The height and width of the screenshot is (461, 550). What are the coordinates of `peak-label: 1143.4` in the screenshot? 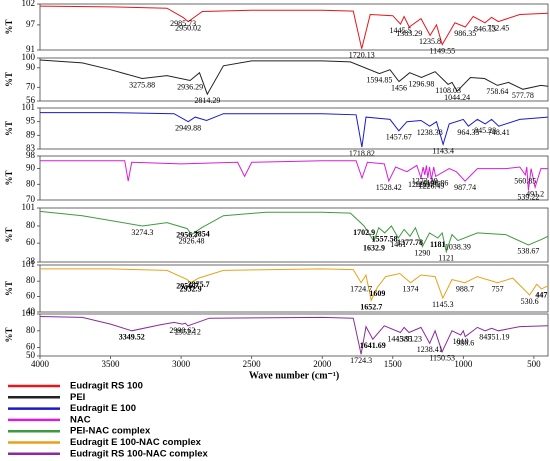 It's located at (443, 150).